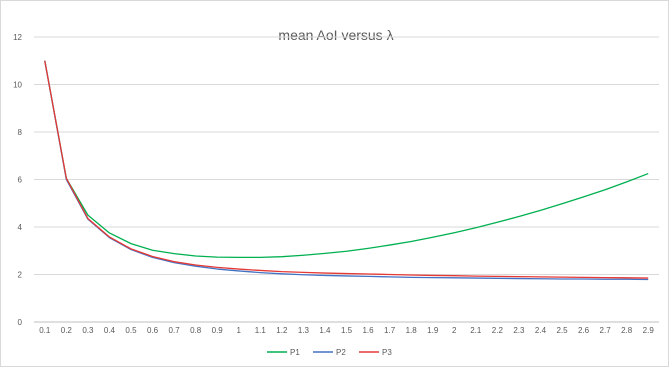 This screenshot has height=368, width=670. Describe the element at coordinates (627, 330) in the screenshot. I see `x-tick-label: 2.8` at that location.